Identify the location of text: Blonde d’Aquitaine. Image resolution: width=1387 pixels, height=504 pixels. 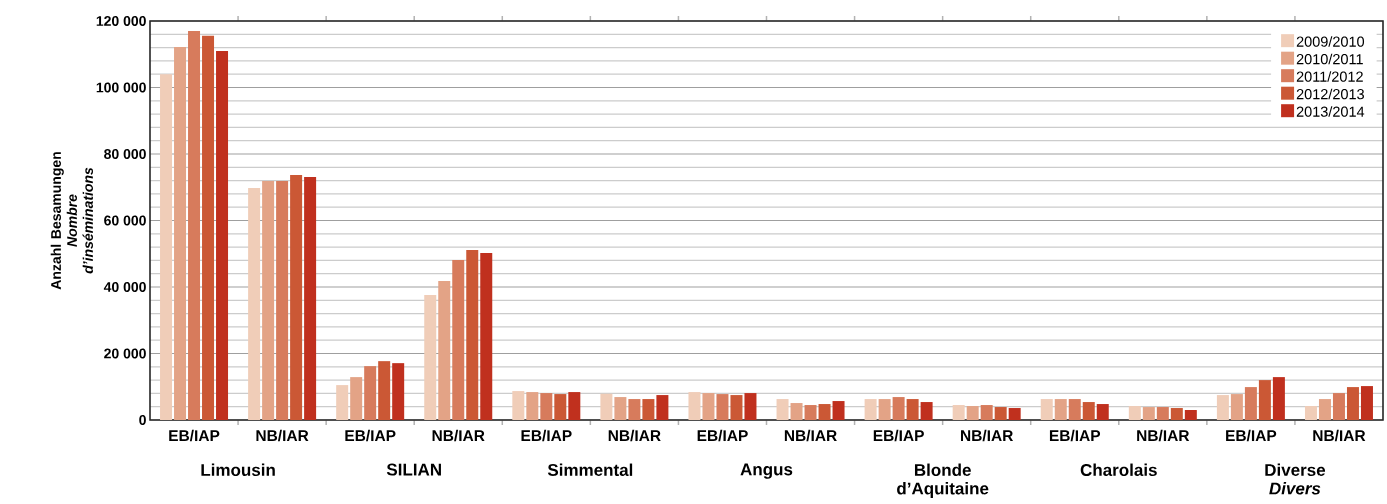
(943, 480).